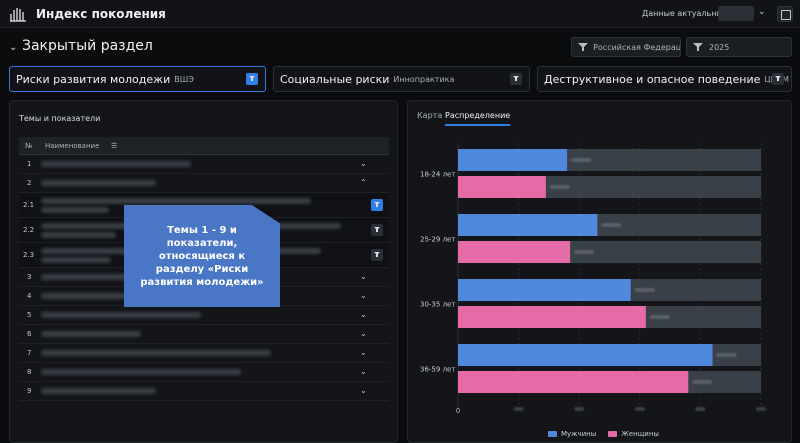 The image size is (800, 443). I want to click on legend-label: Женщины, so click(640, 434).